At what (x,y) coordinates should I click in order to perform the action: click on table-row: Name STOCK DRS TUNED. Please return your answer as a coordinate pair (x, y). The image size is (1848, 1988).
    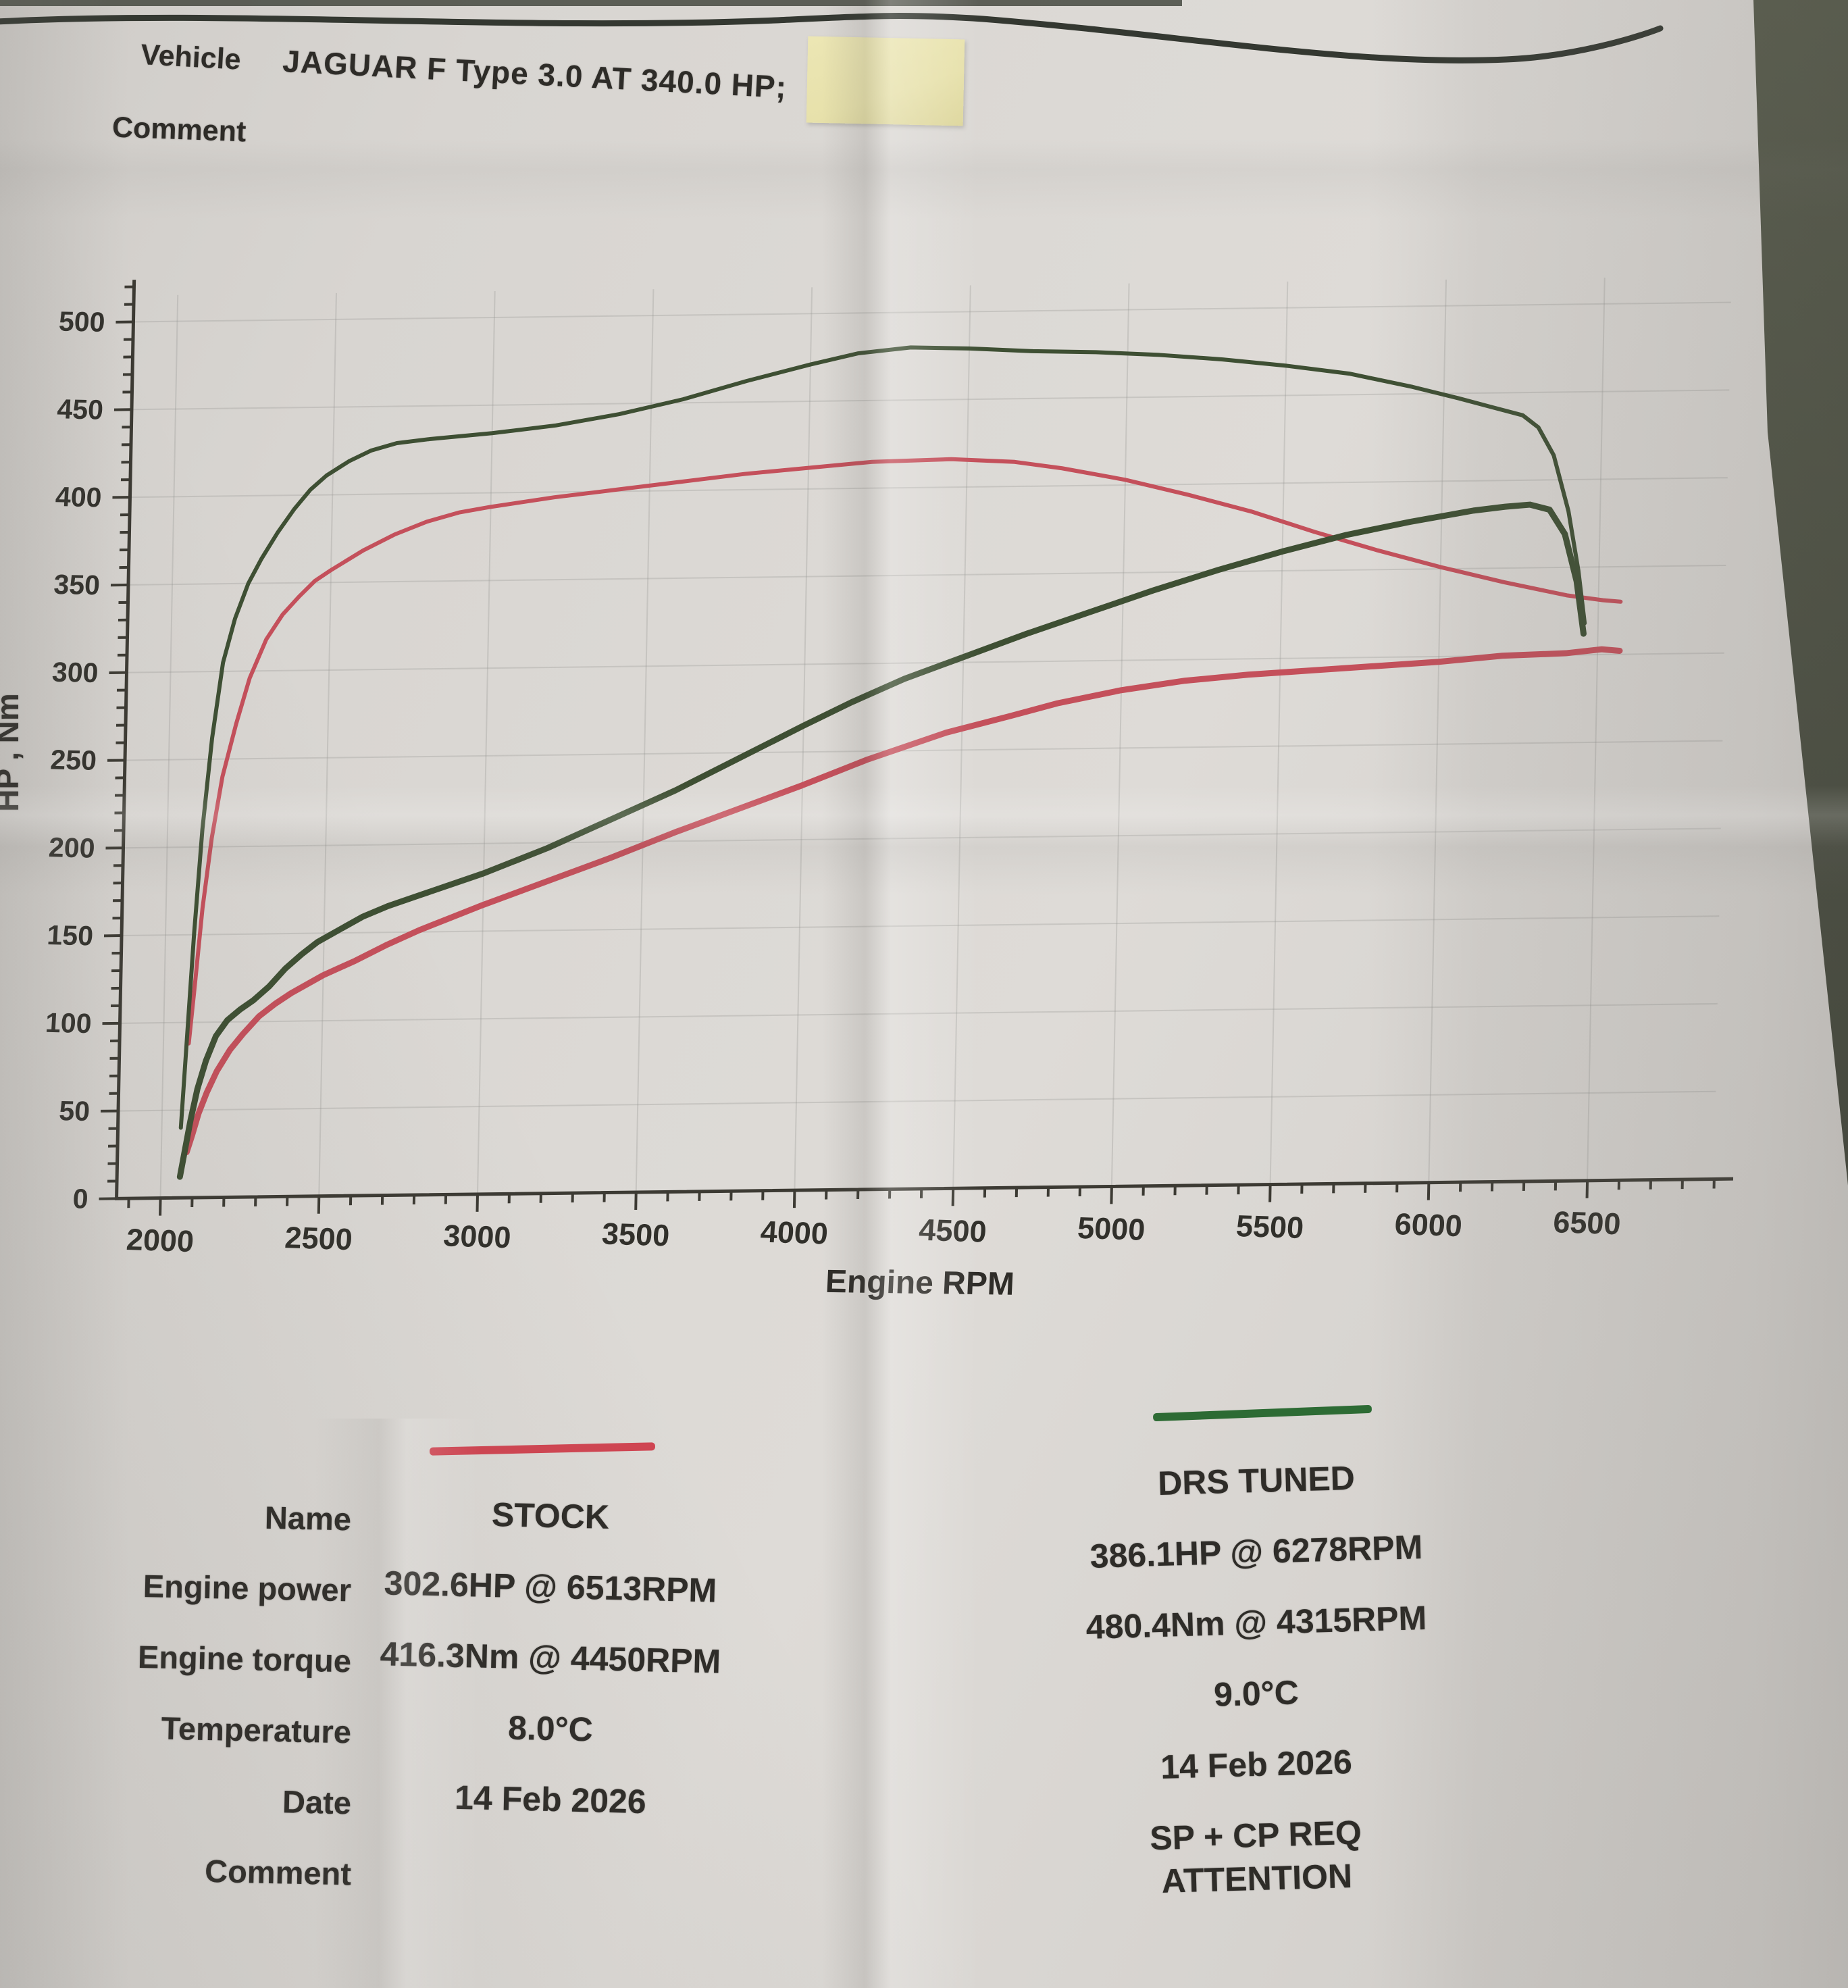
    Looking at the image, I should click on (924, 1503).